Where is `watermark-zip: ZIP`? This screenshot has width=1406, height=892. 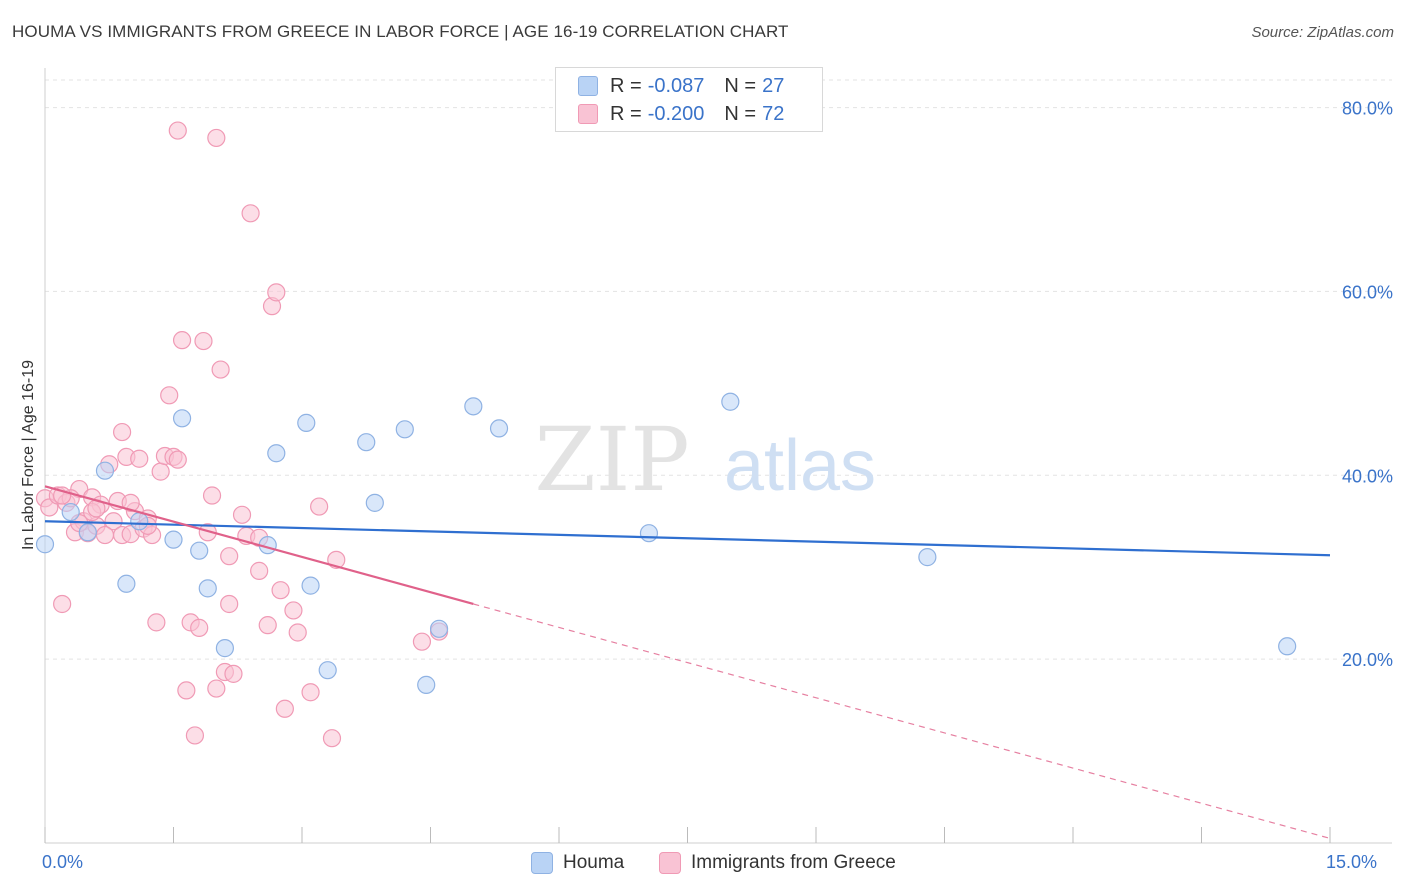
watermark-zip: ZIP is located at coordinates (611, 459).